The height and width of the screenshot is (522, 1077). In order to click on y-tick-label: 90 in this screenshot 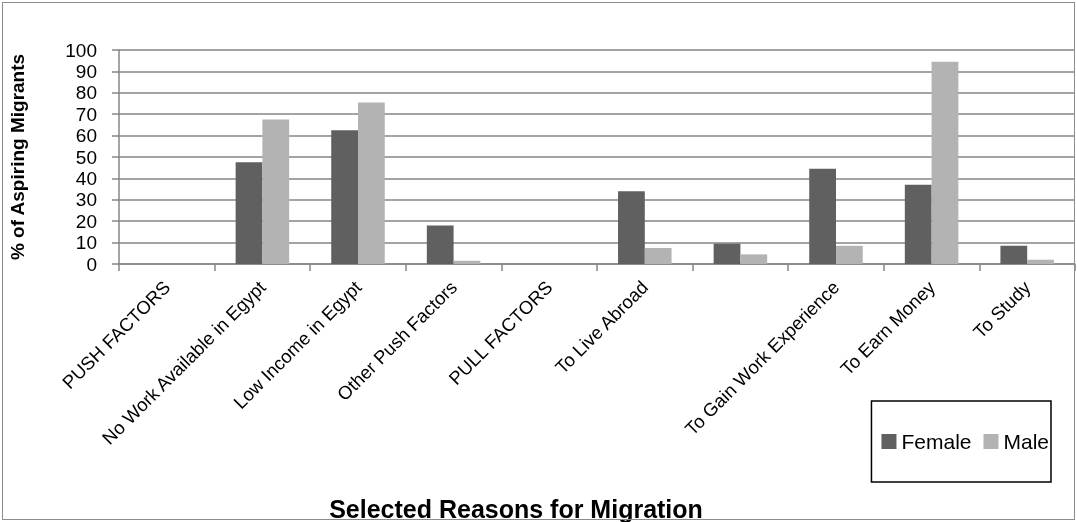, I will do `click(86, 71)`.